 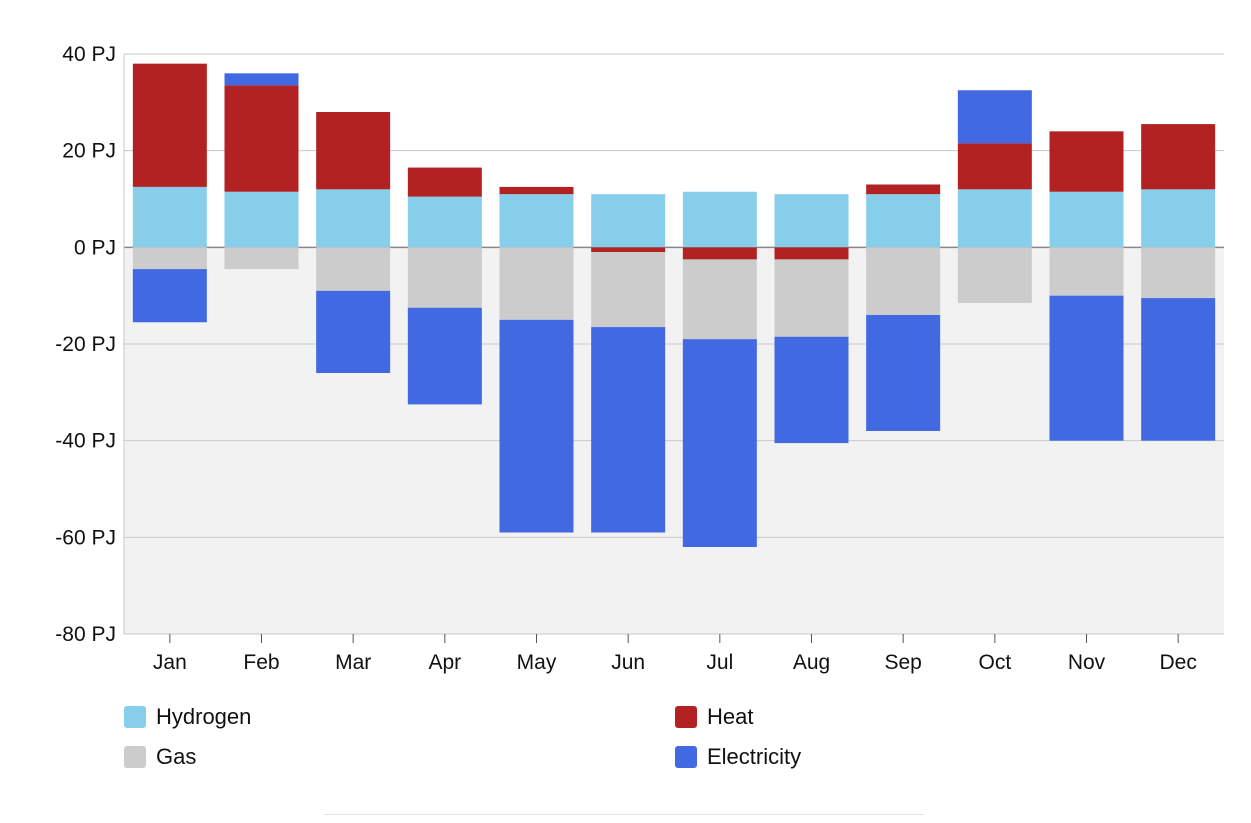 I want to click on bar-jun-electricity, so click(x=628, y=430).